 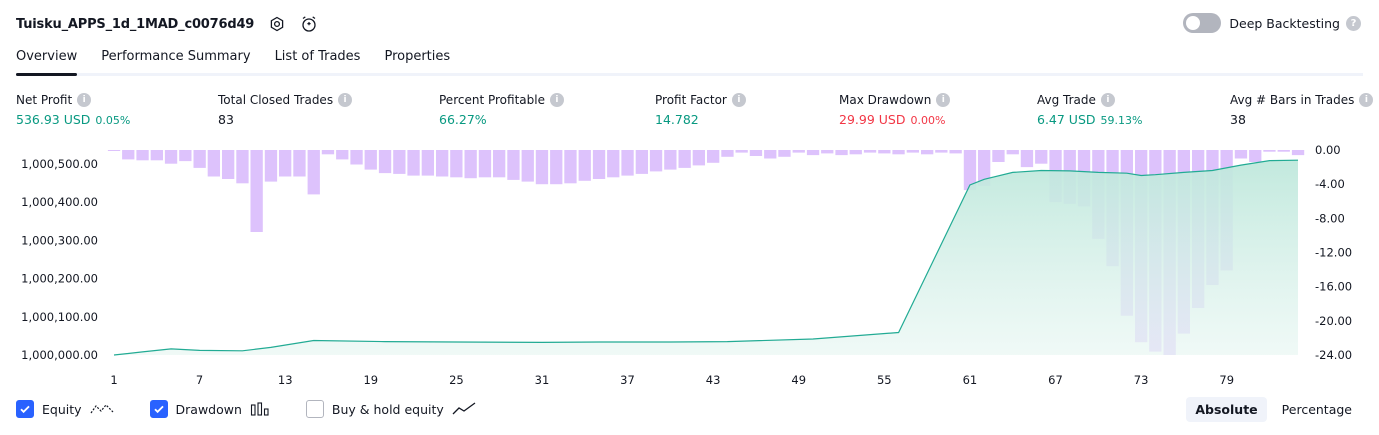 I want to click on stat-avg-bars: Avg # Bars in Trades i 38, so click(x=1302, y=110).